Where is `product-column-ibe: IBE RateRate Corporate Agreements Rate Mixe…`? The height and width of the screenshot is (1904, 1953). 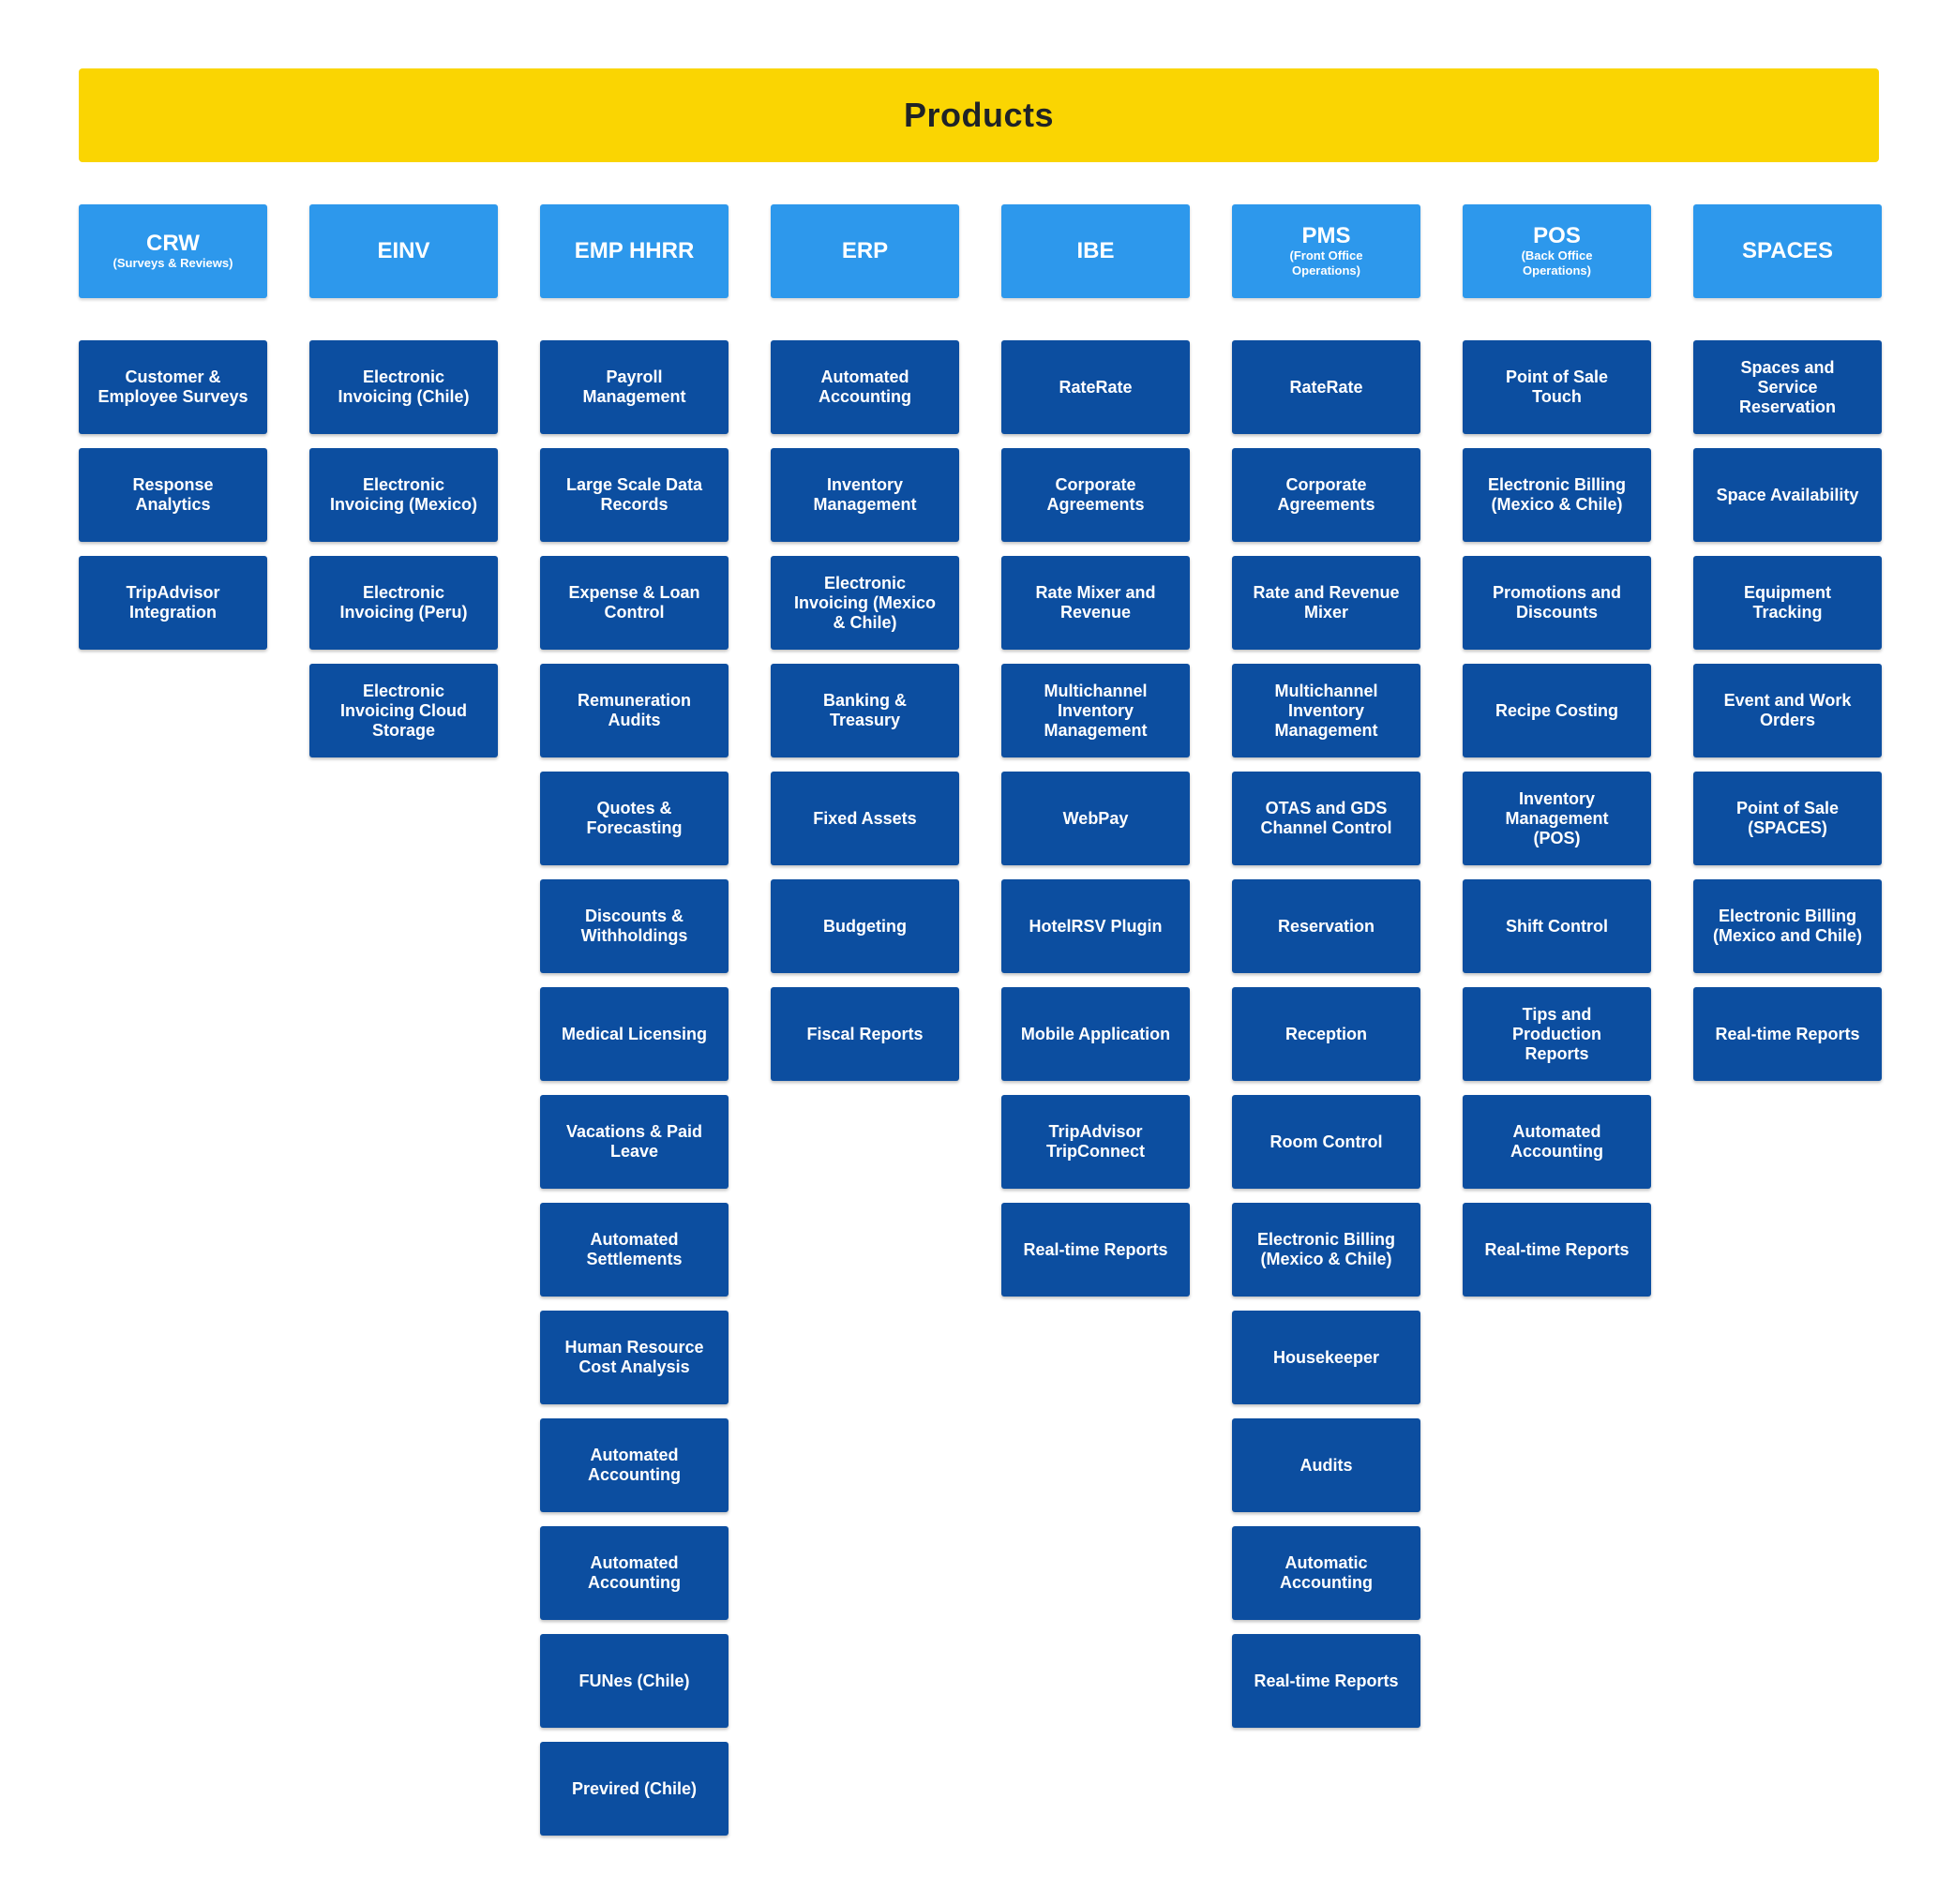
product-column-ibe: IBE RateRate Corporate Agreements Rate Mixe… is located at coordinates (1095, 757).